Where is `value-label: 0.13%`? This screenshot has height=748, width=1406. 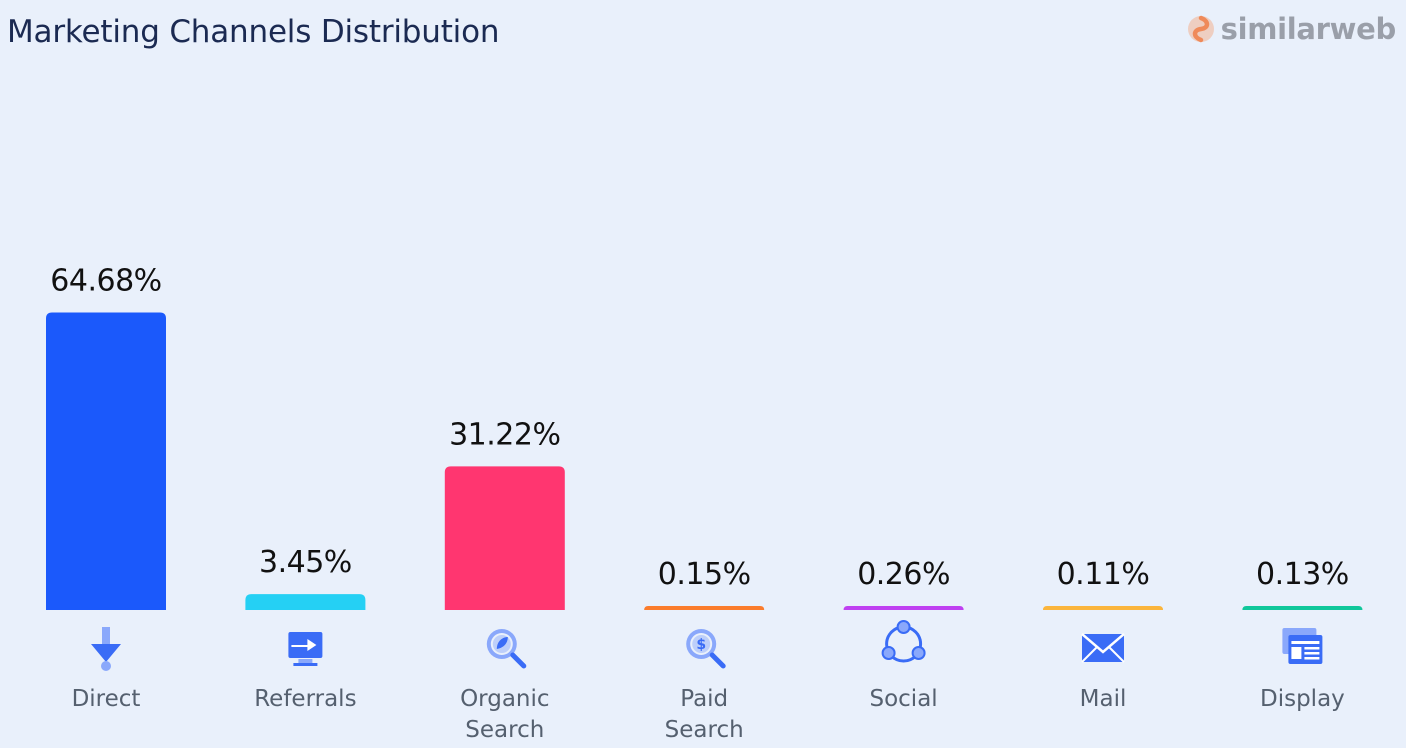
value-label: 0.13% is located at coordinates (1302, 574).